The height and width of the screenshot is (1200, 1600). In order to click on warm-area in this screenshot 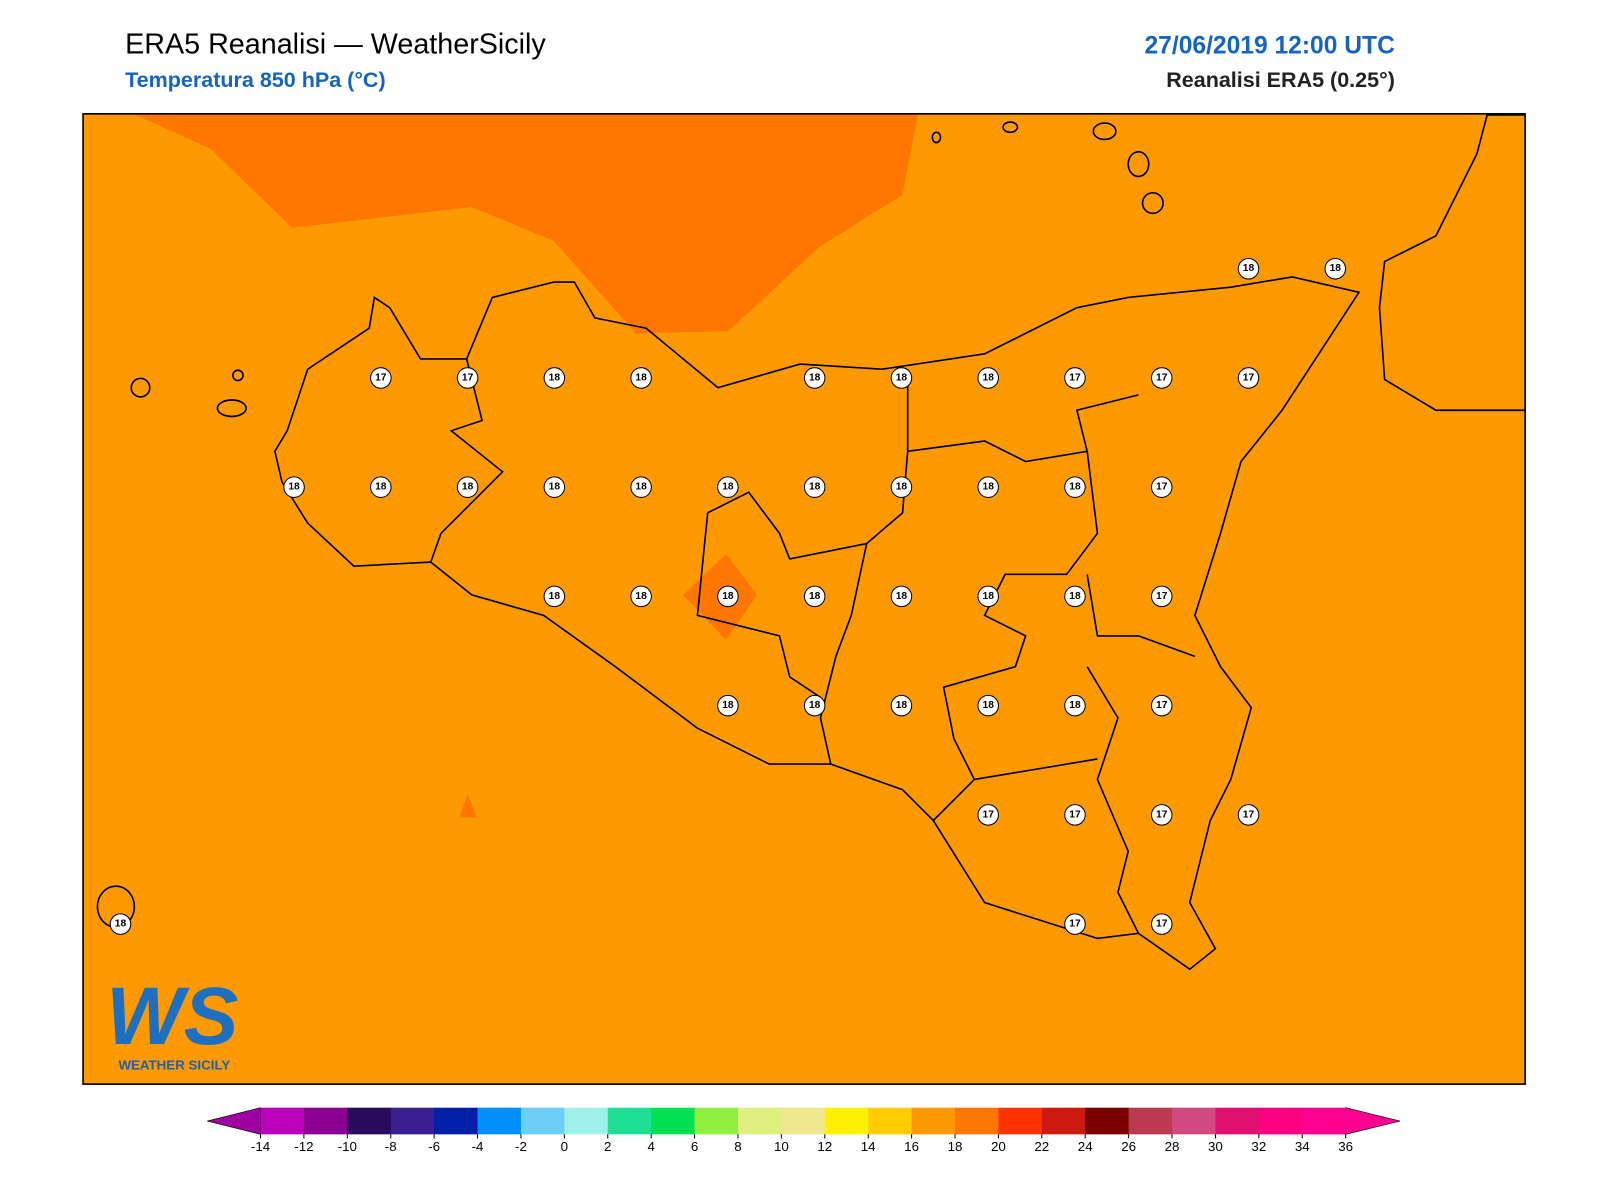, I will do `click(468, 805)`.